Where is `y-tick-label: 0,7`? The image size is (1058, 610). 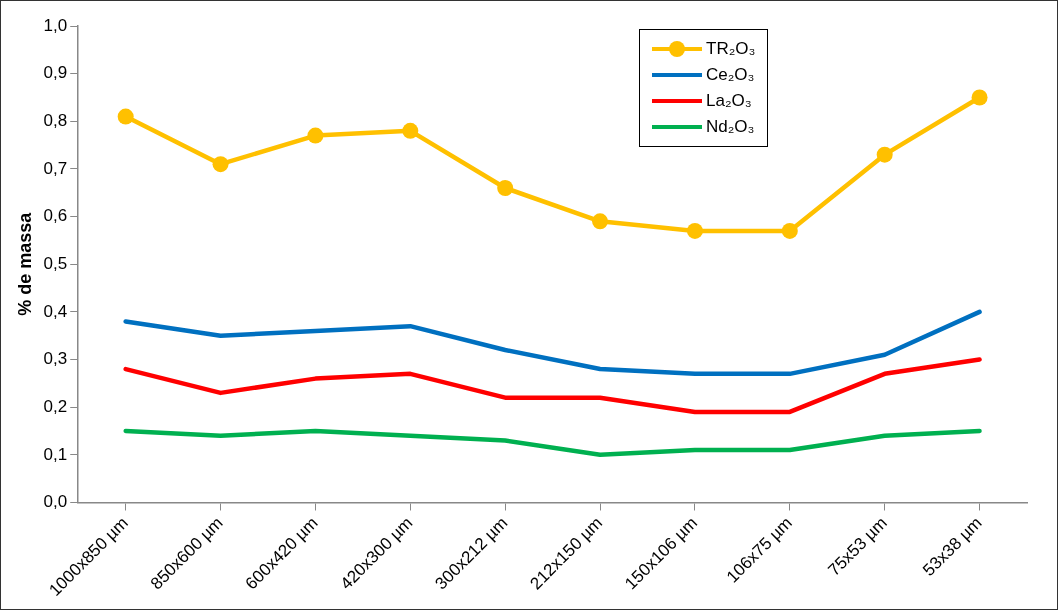 y-tick-label: 0,7 is located at coordinates (55, 168).